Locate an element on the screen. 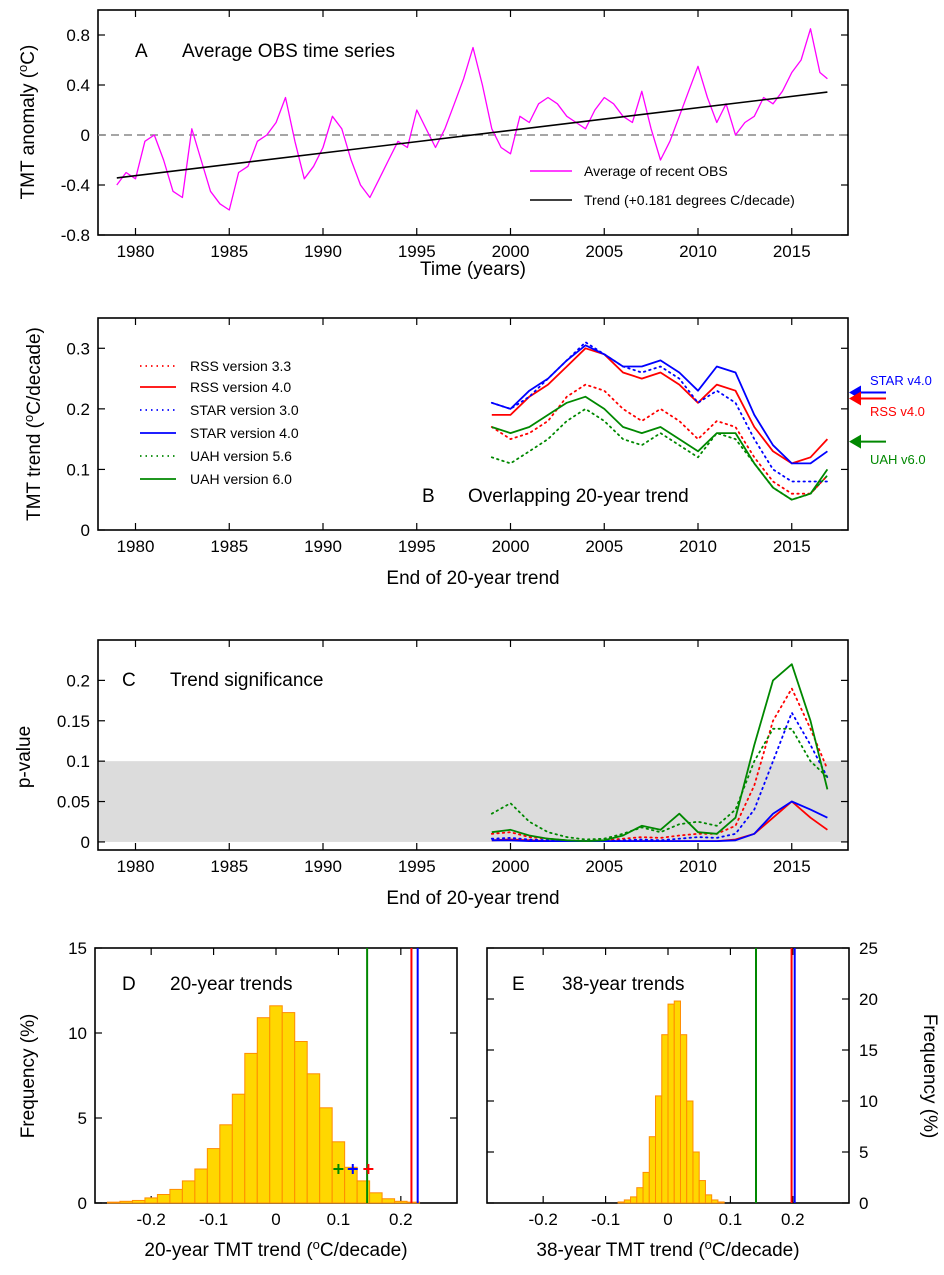 The image size is (944, 1275). panel-b-xtick-label: 1995 is located at coordinates (417, 546).